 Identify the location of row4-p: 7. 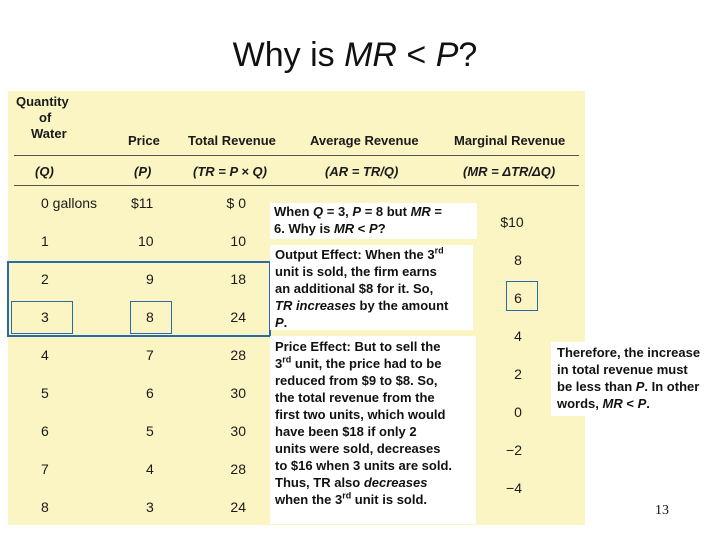
(150, 355).